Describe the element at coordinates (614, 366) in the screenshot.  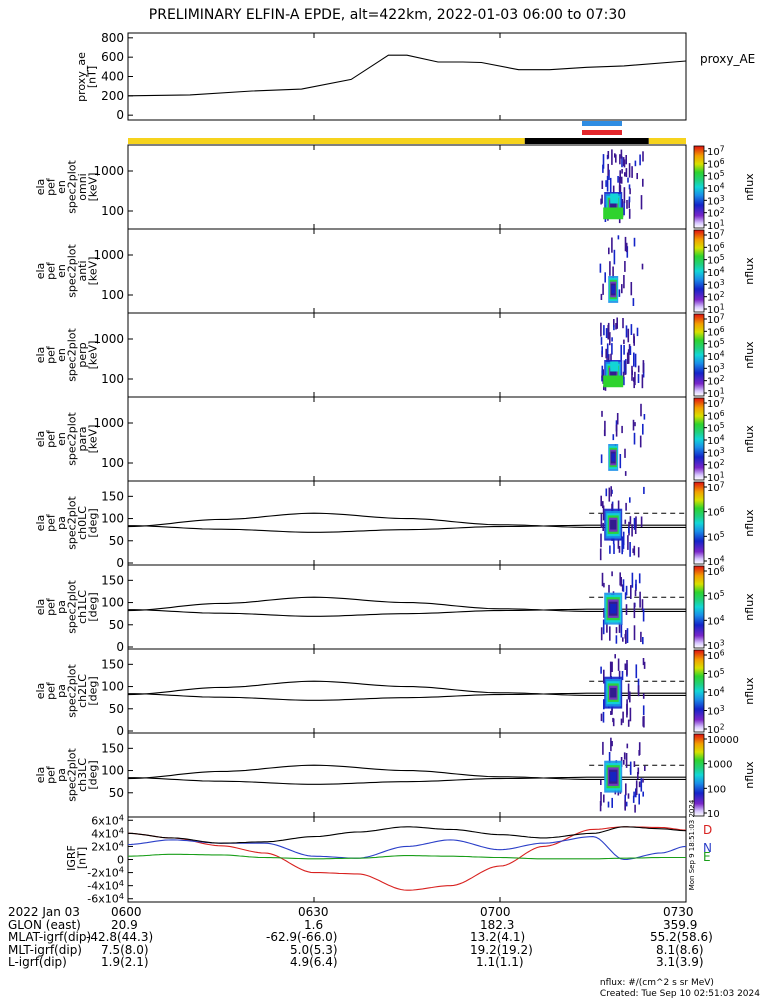
I see `spectrogram-cyan` at that location.